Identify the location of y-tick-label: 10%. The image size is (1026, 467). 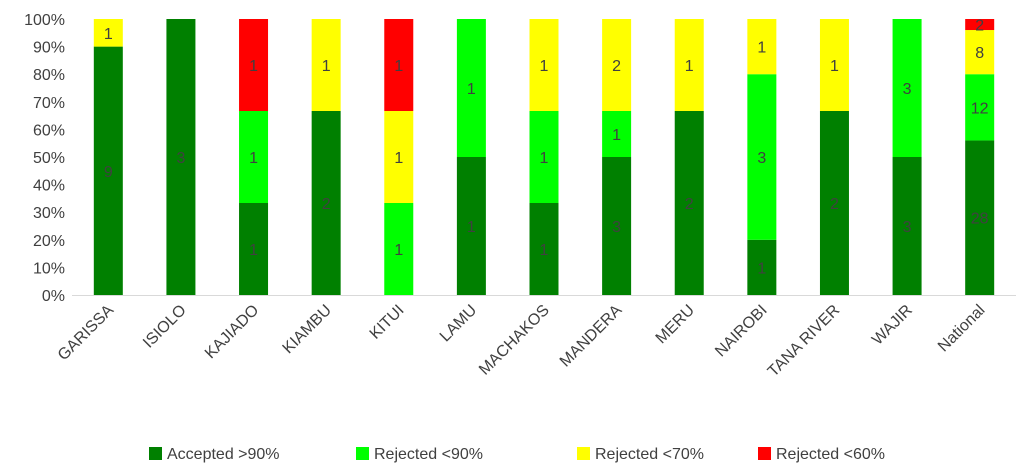
(49, 268).